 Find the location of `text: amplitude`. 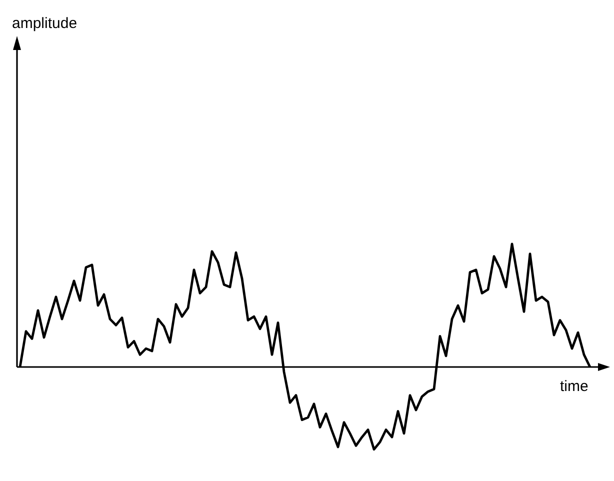

text: amplitude is located at coordinates (45, 23).